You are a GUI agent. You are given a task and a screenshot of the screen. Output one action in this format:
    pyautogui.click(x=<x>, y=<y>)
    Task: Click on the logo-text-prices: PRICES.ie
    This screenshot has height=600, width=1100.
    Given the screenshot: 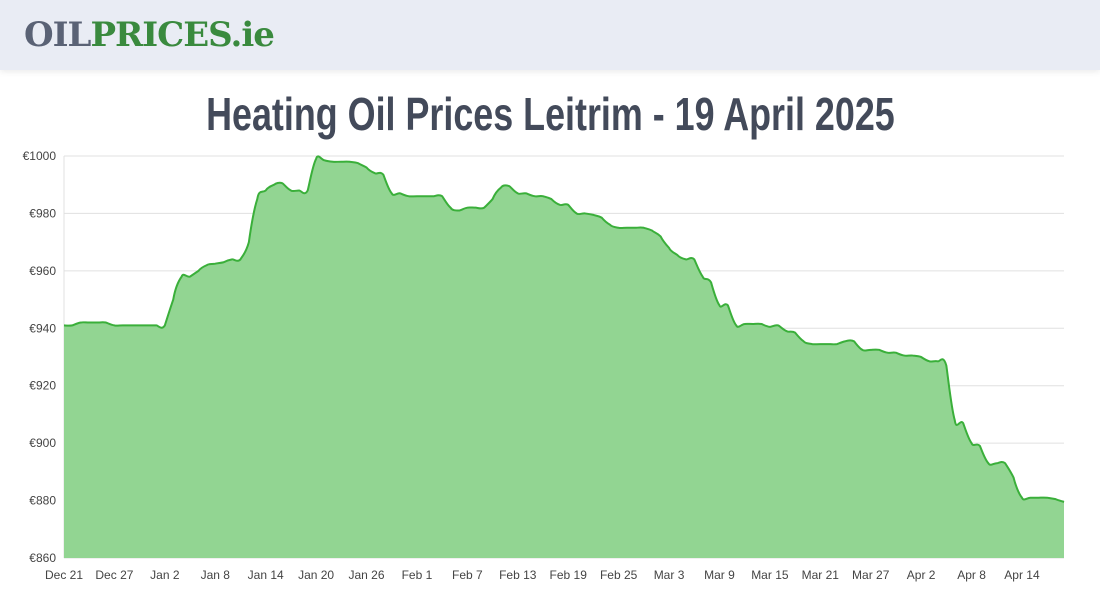 What is the action you would take?
    pyautogui.click(x=182, y=35)
    